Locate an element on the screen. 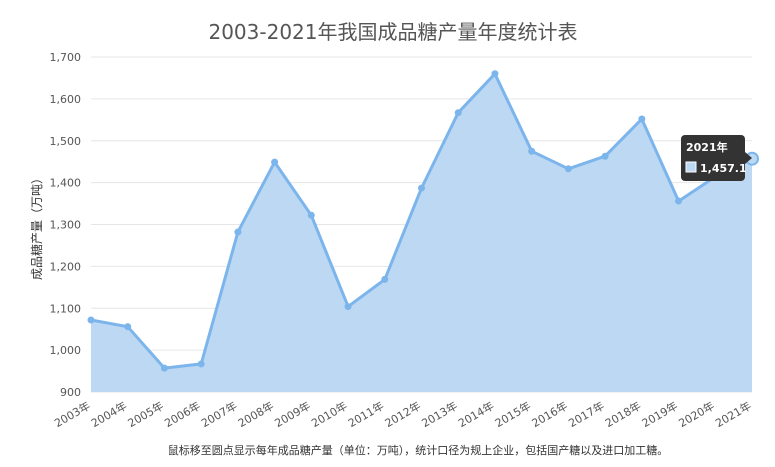 This screenshot has width=775, height=467. x-tick-label: 2016年 is located at coordinates (549, 414).